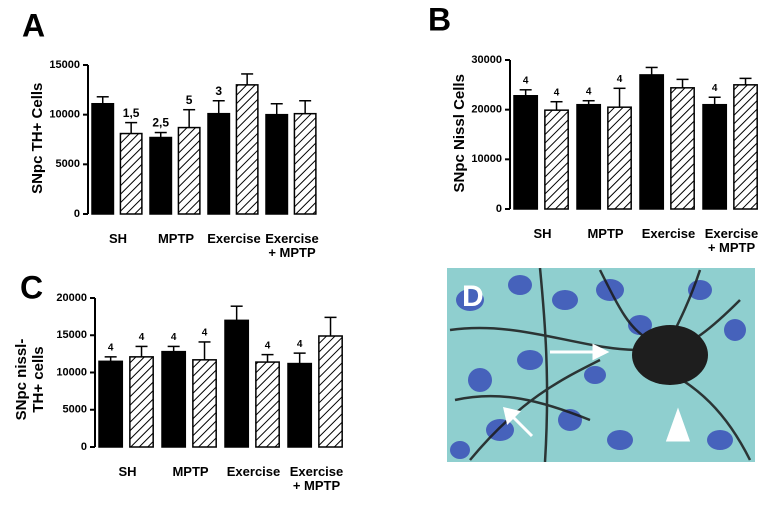  What do you see at coordinates (473, 296) in the screenshot?
I see `panel-label: D` at bounding box center [473, 296].